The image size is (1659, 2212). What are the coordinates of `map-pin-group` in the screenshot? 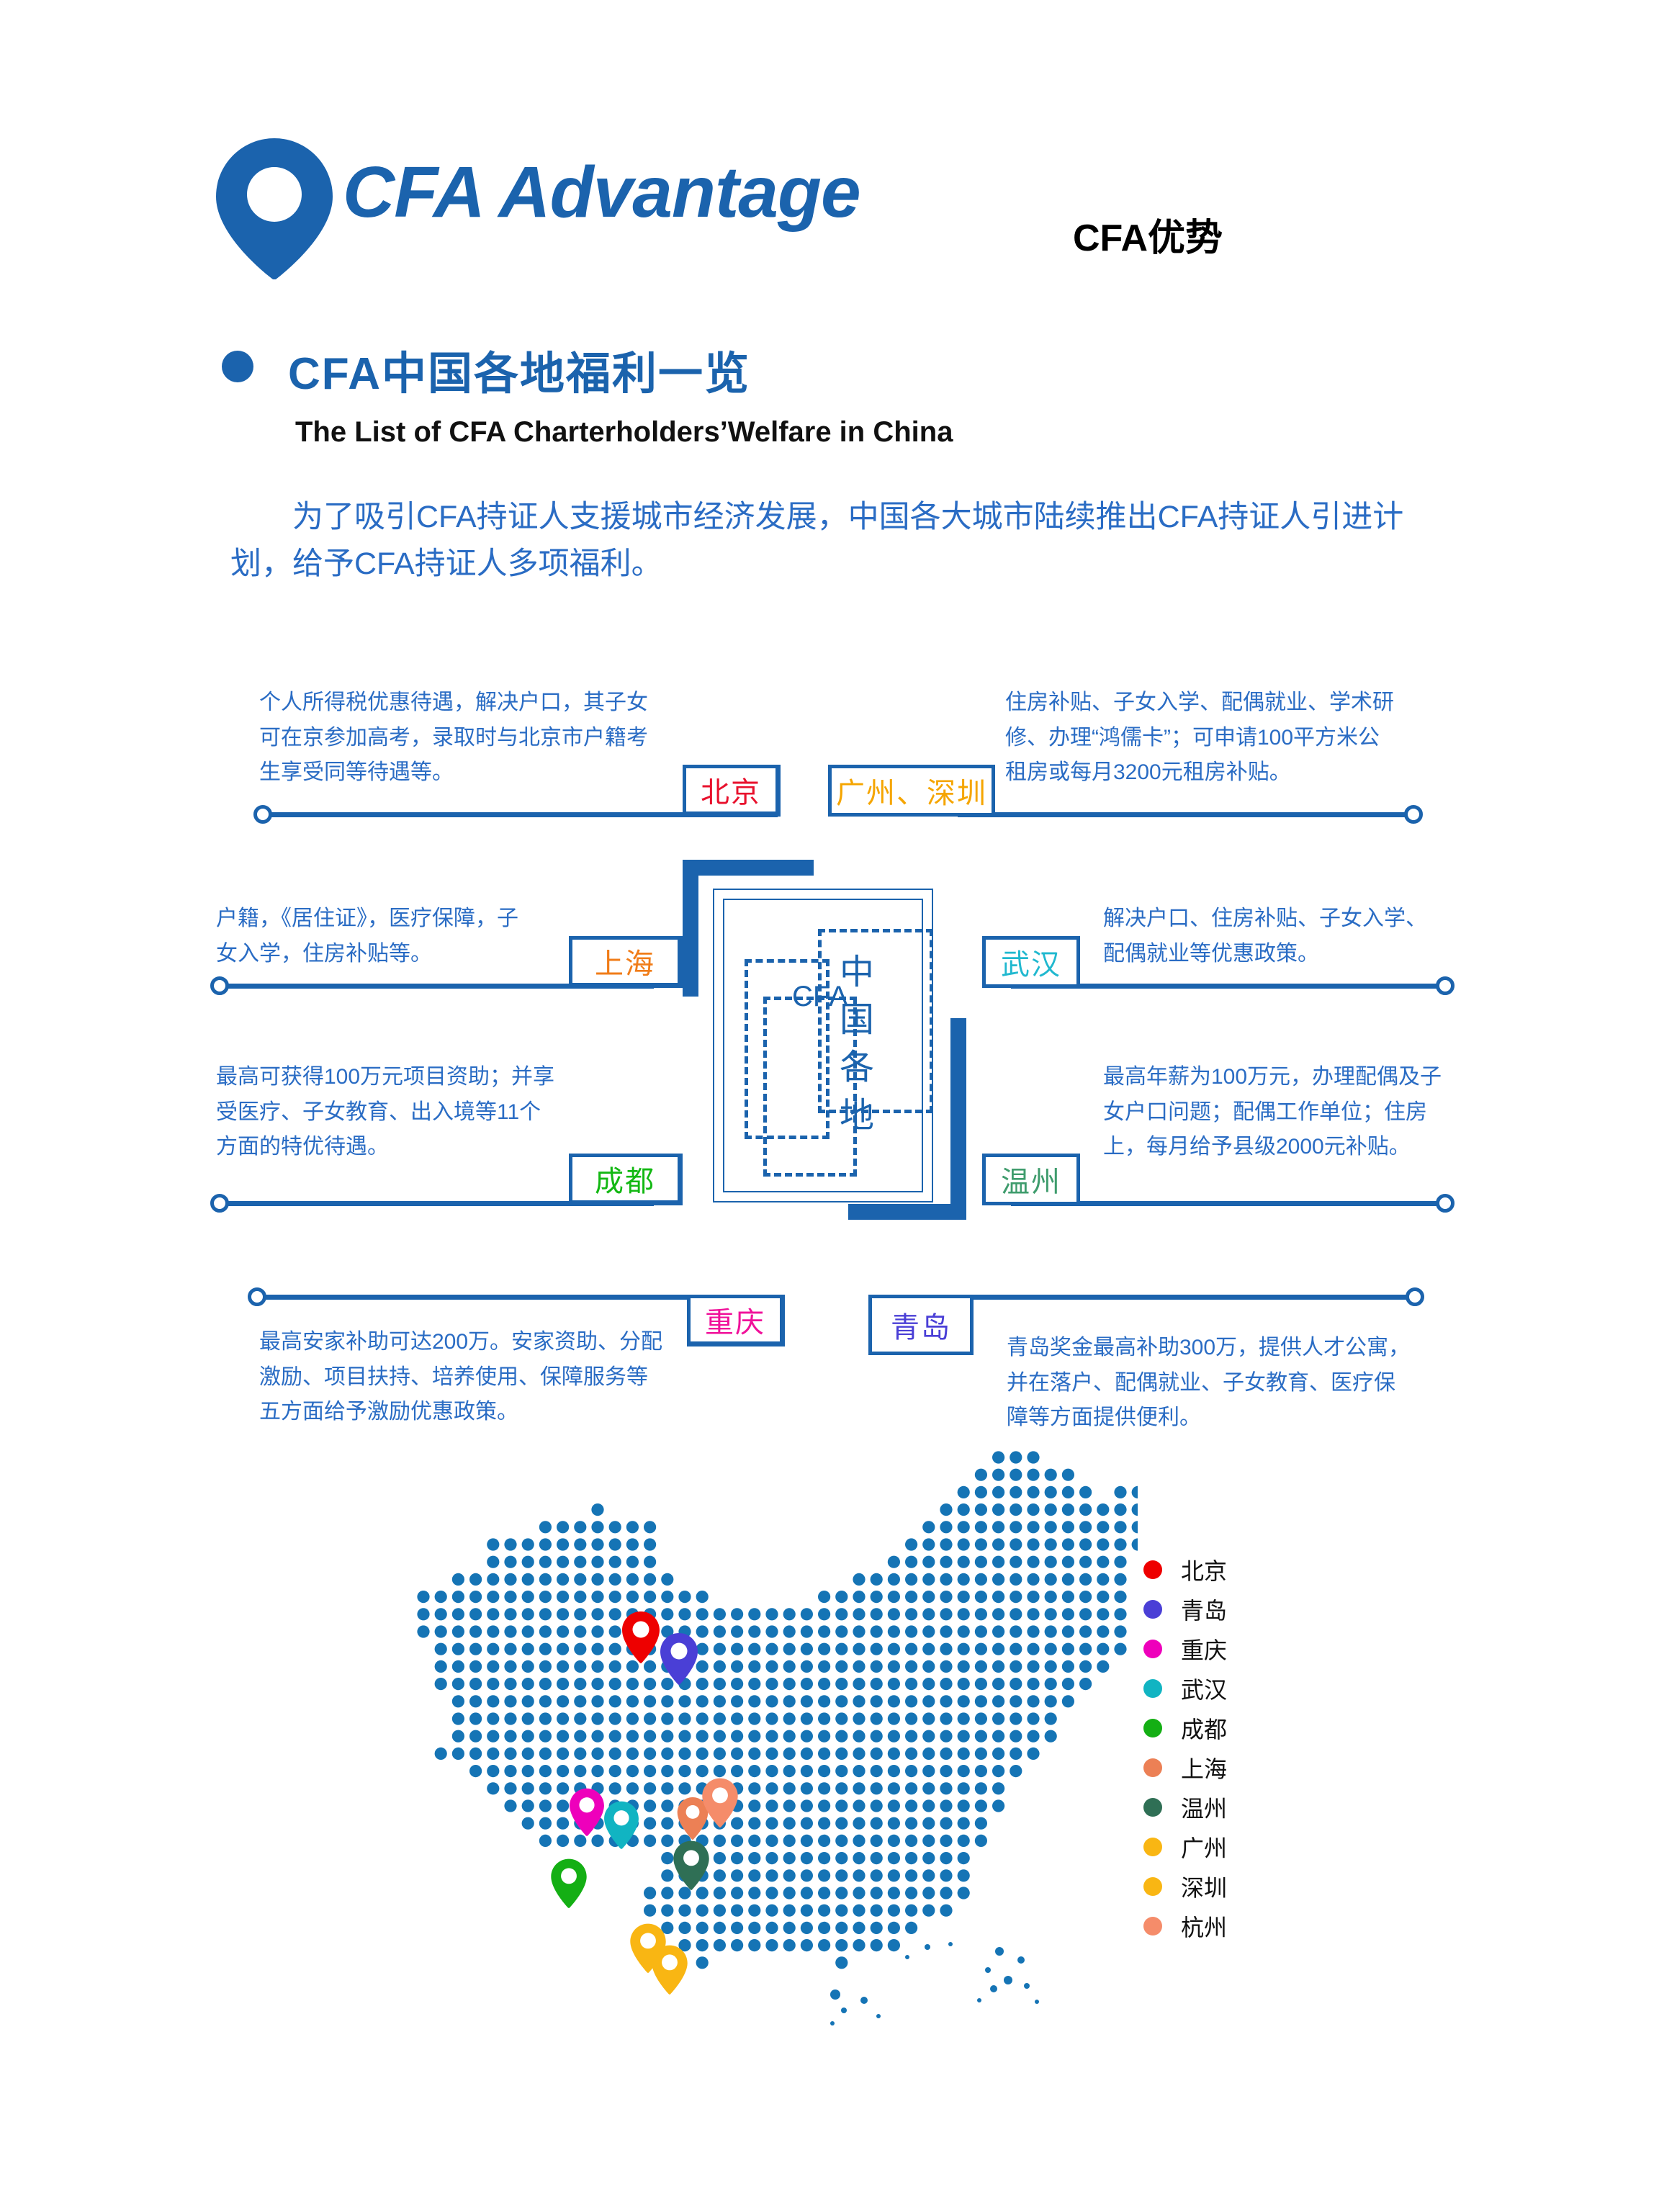 It's located at (644, 1803).